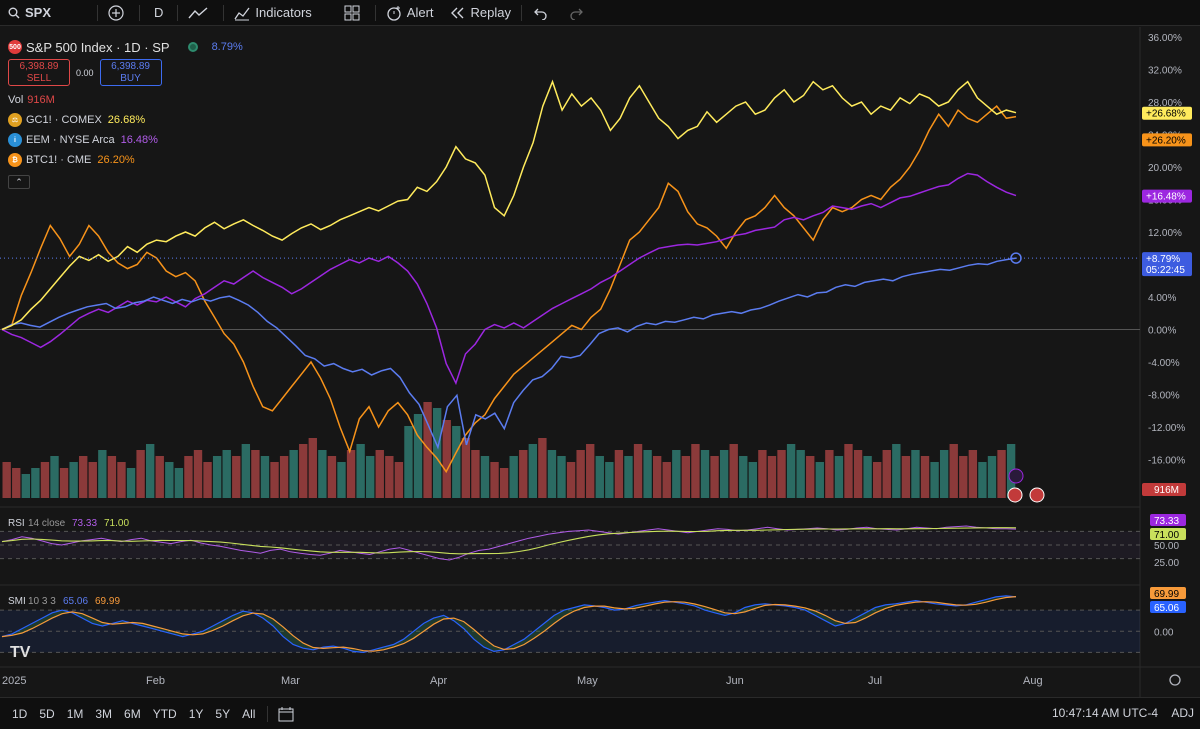 The width and height of the screenshot is (1200, 729). I want to click on y-tick-label: -4.00%, so click(1164, 363).